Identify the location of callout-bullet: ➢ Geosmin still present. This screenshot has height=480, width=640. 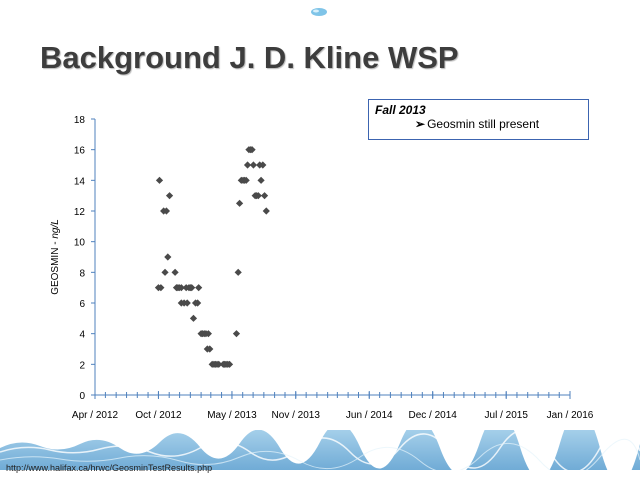
(478, 124).